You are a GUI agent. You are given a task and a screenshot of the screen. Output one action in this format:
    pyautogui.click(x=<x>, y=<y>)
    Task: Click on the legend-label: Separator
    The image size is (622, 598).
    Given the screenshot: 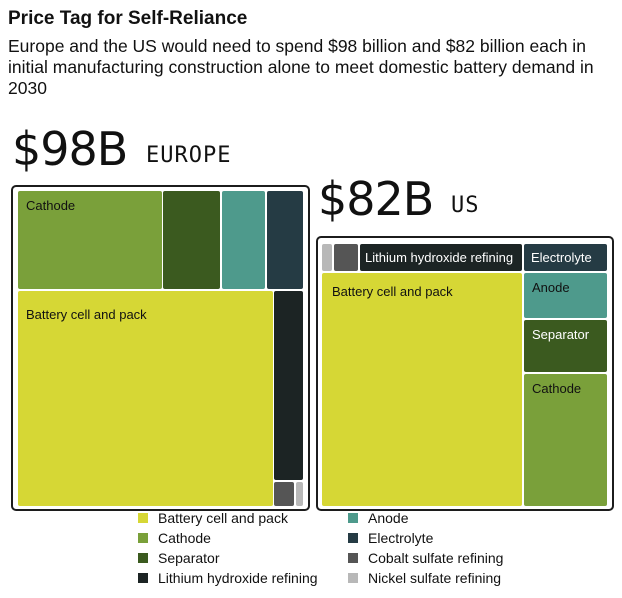 What is the action you would take?
    pyautogui.click(x=189, y=558)
    